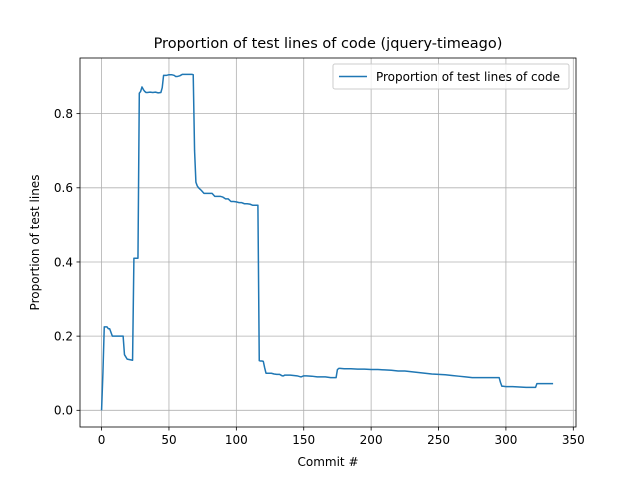 The height and width of the screenshot is (480, 640). Describe the element at coordinates (63, 336) in the screenshot. I see `y-tick-label: 0.2` at that location.